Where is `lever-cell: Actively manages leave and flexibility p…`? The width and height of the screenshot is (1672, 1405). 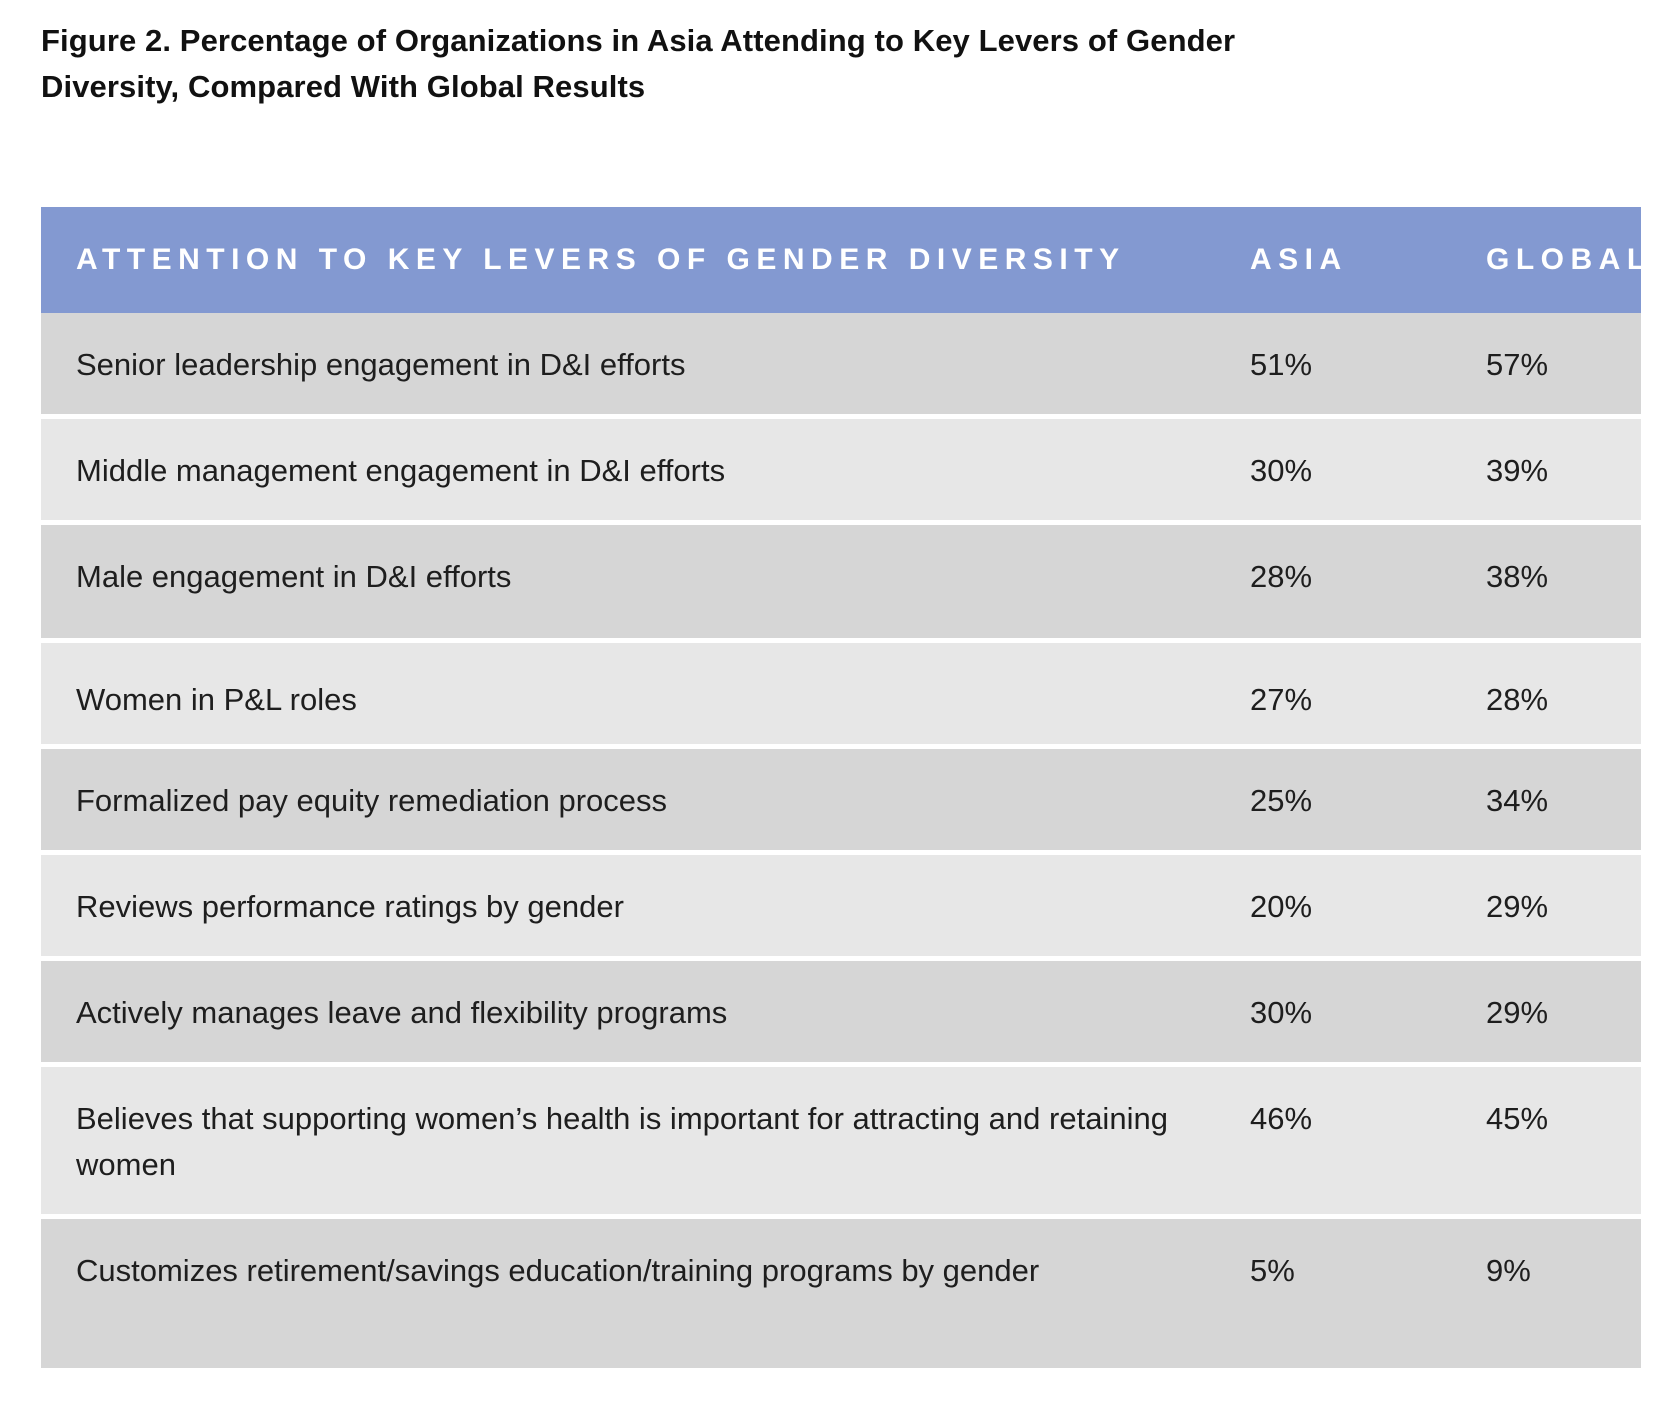
lever-cell: Actively manages leave and flexibility p… is located at coordinates (628, 1009).